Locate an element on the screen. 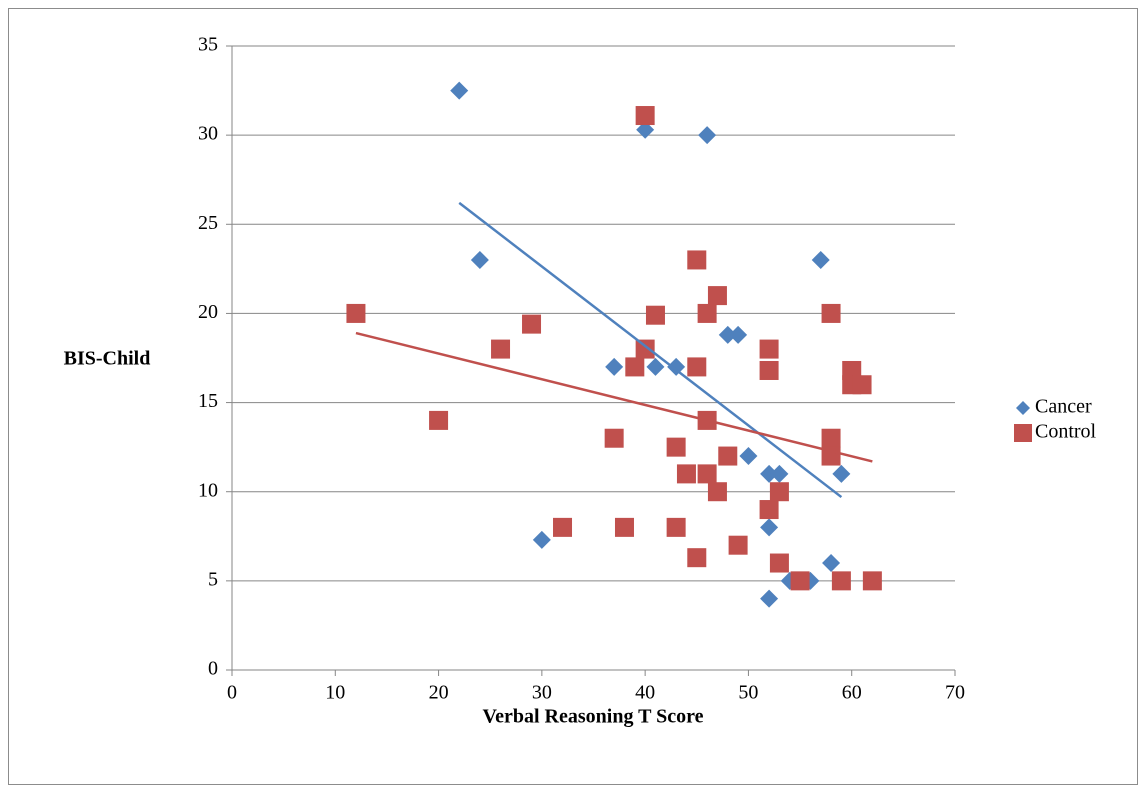  x-tick-label: 40 is located at coordinates (645, 693).